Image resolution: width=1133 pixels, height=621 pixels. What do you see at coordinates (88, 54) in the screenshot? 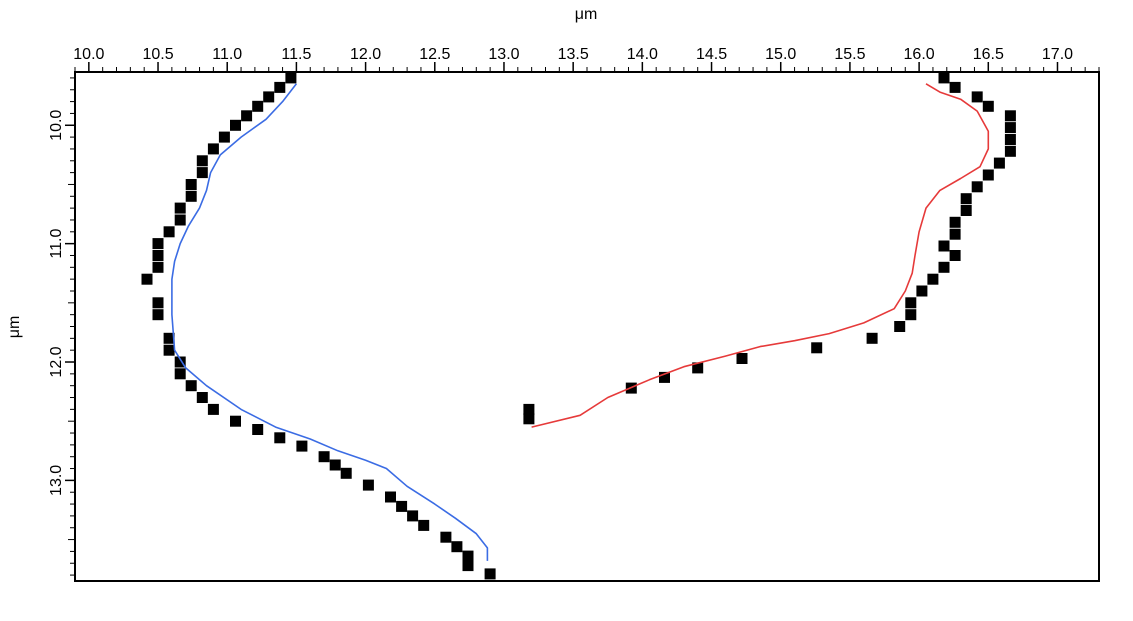
I see `x-tick-label: 10.0` at bounding box center [88, 54].